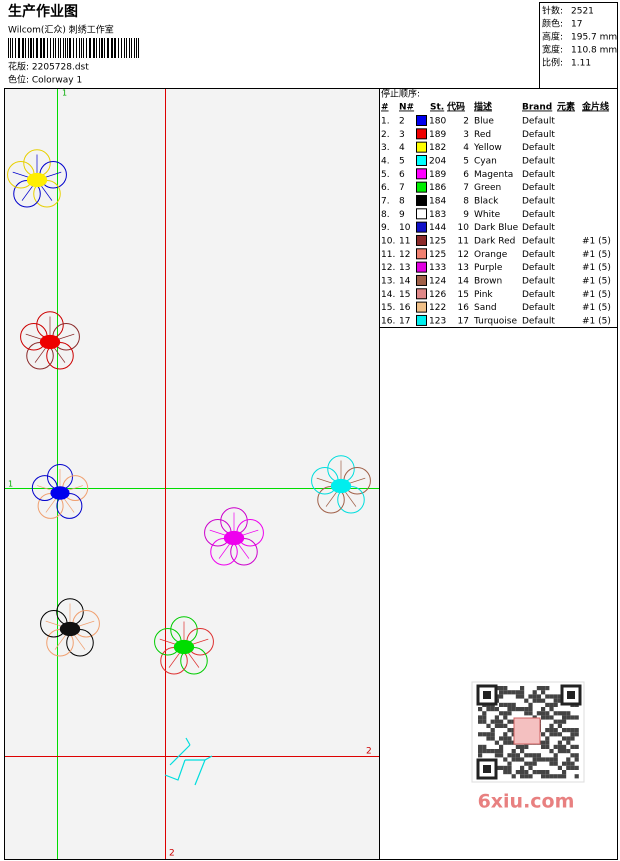 The height and width of the screenshot is (861, 620). What do you see at coordinates (571, 695) in the screenshot?
I see `qr-finder-core` at bounding box center [571, 695].